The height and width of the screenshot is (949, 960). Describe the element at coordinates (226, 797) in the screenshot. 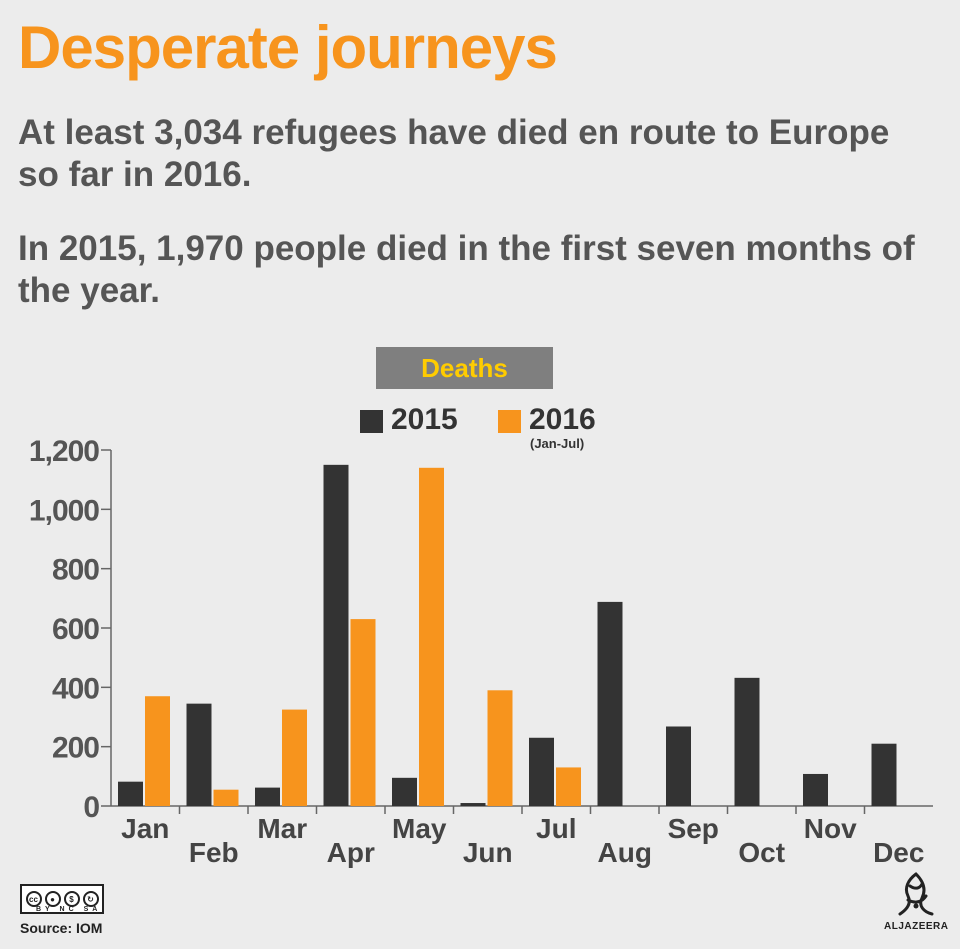

I see `bar-2016-feb` at that location.